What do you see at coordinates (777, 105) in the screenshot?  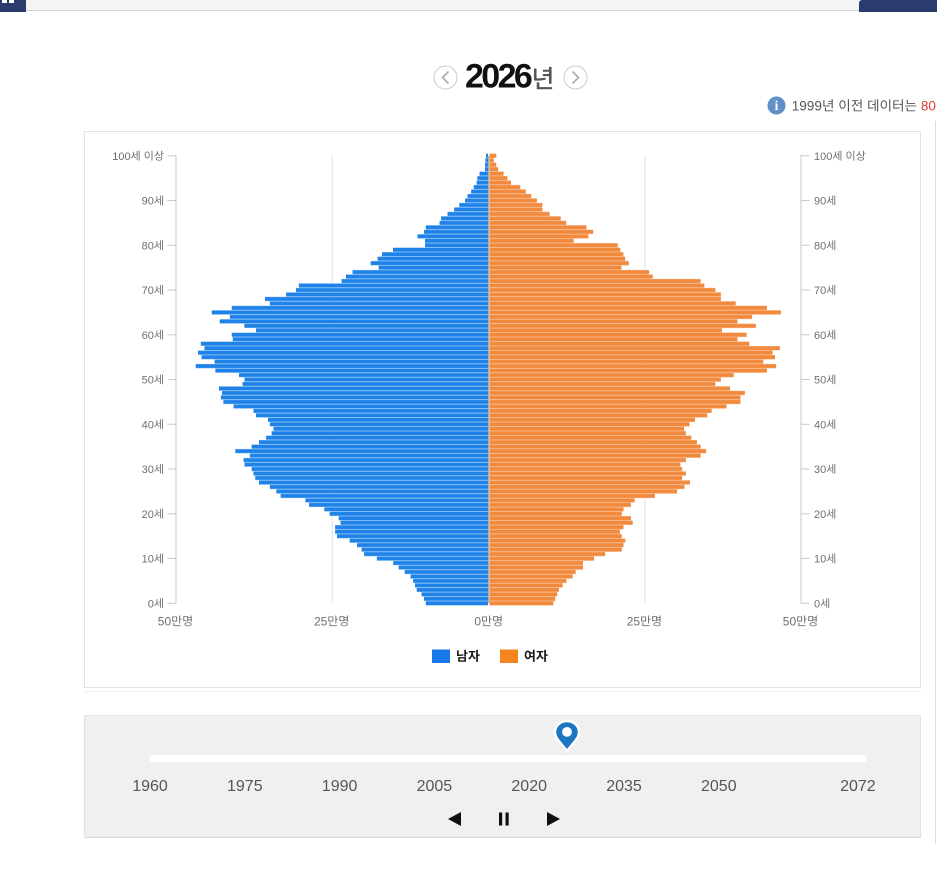 I see `svg-text: i` at bounding box center [777, 105].